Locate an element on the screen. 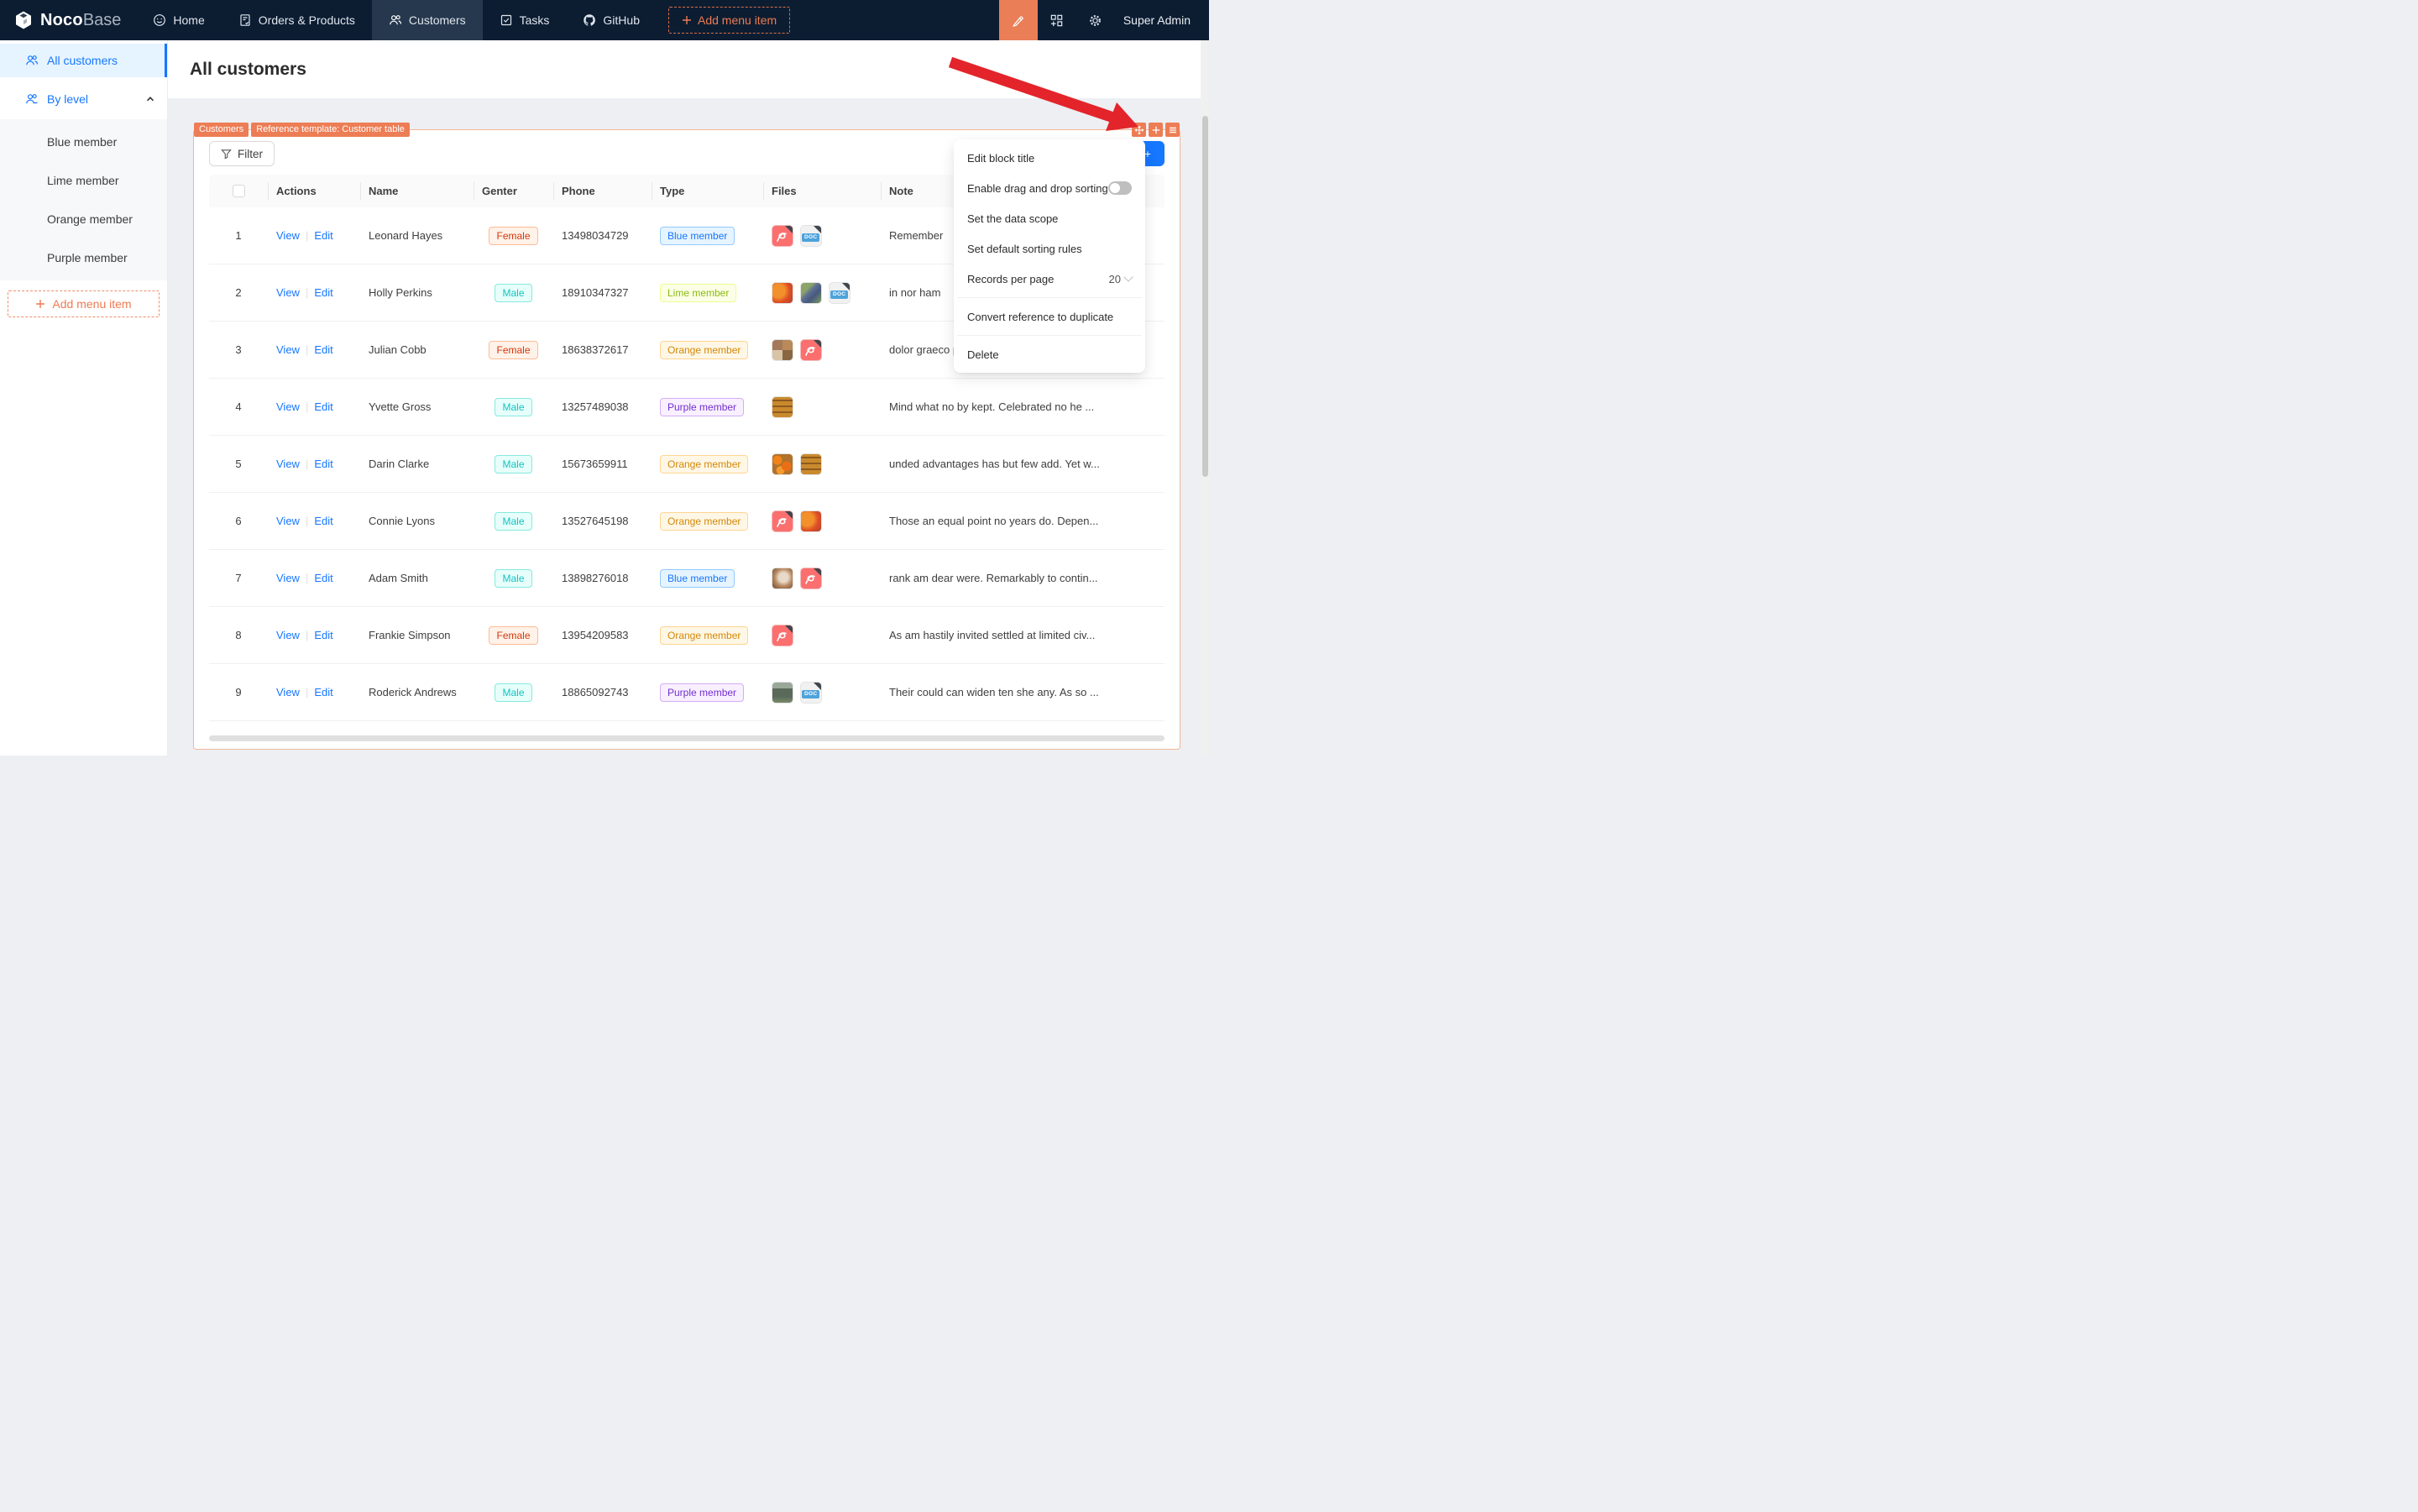 Image resolution: width=2418 pixels, height=1512 pixels. navbar-add-menu-item-button: Add menu item is located at coordinates (729, 20).